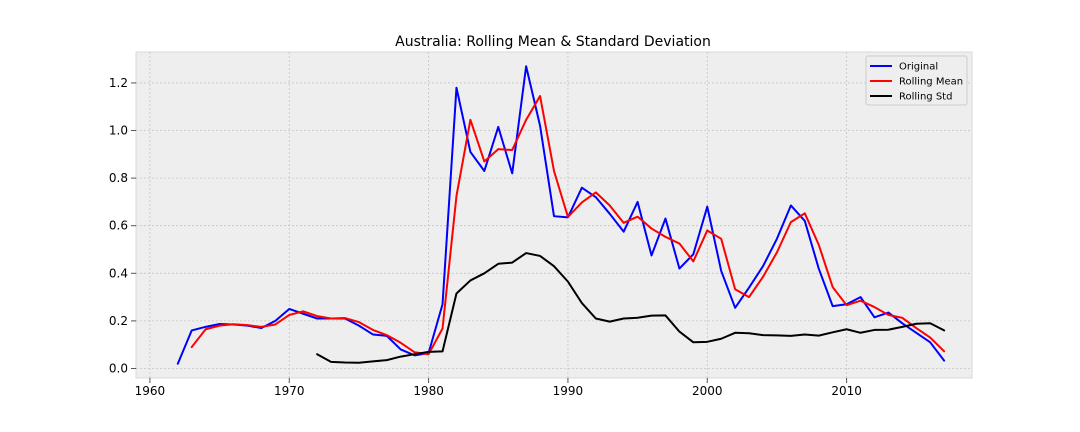  I want to click on x-tick-label: 1990, so click(568, 391).